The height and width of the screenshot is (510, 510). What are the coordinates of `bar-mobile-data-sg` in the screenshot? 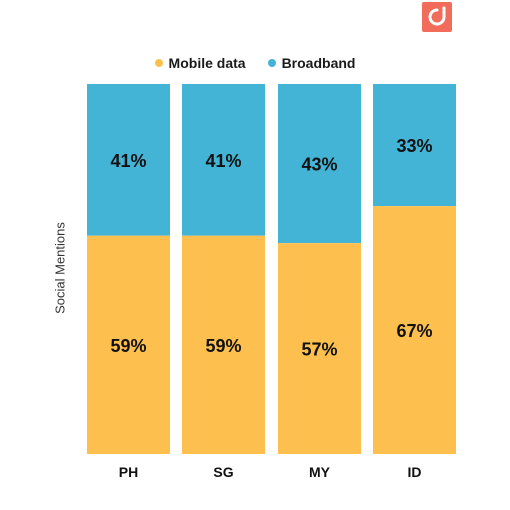 It's located at (223, 344).